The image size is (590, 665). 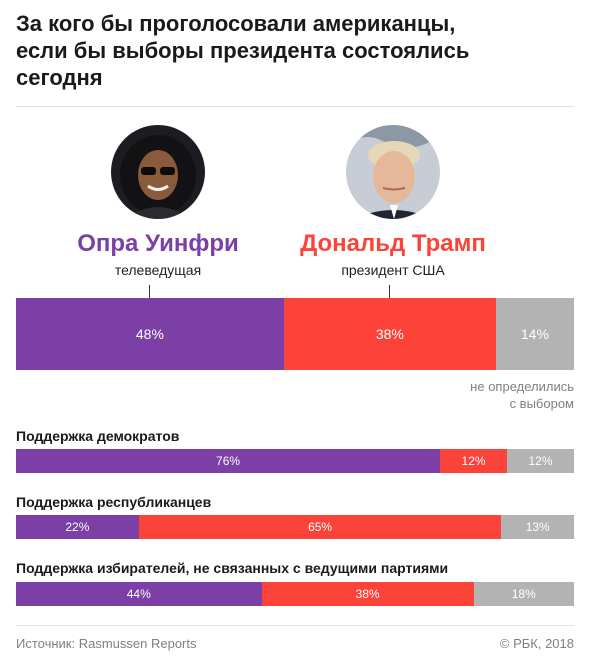 I want to click on bar-republicans-segment-undecided: 13%, so click(x=537, y=527).